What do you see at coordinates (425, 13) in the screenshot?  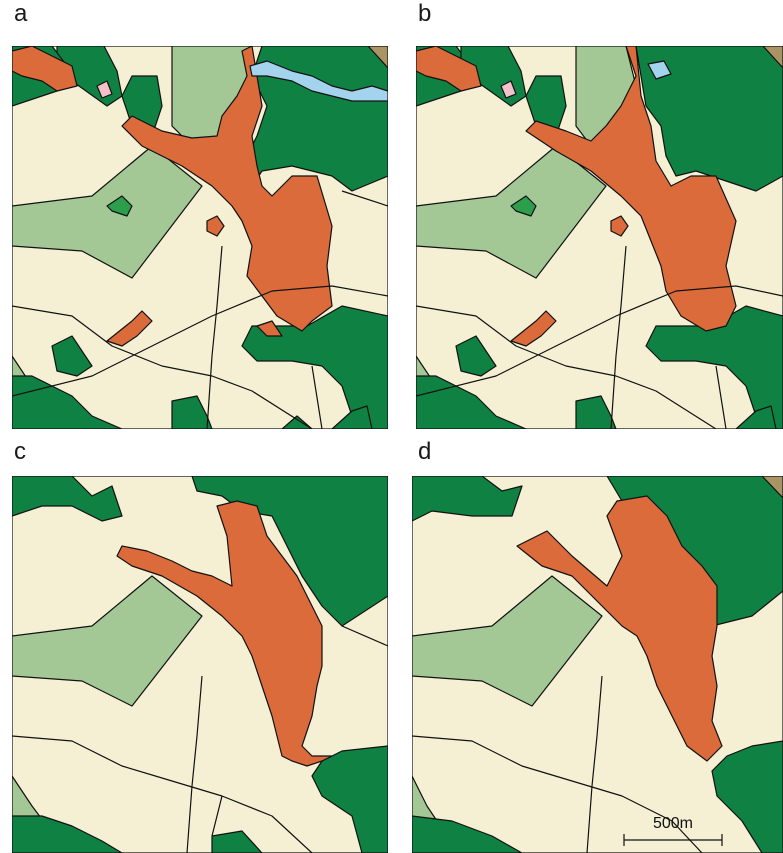 I see `panel-label-b: b` at bounding box center [425, 13].